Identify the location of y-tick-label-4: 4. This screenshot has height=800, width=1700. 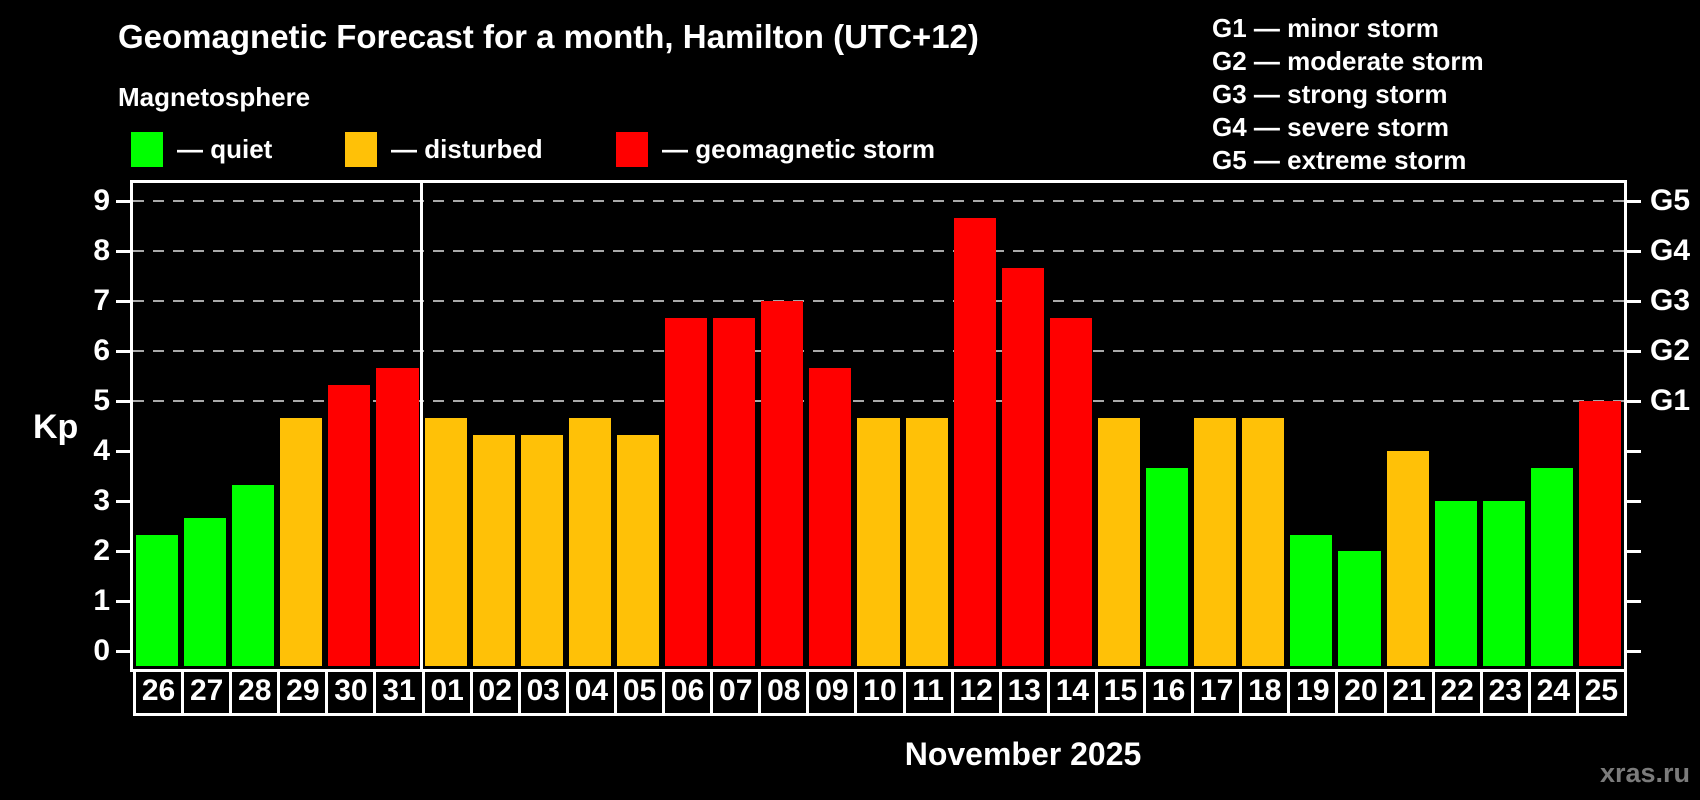
(101, 450).